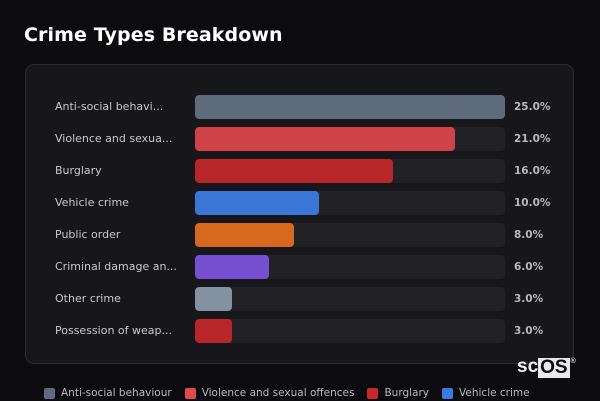  I want to click on bar-row: Other crime 3.0%, so click(299, 299).